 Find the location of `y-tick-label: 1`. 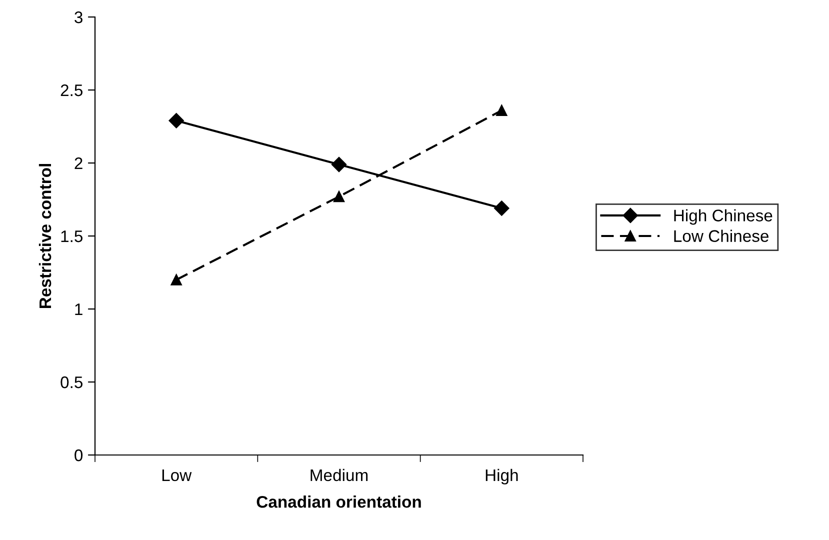

y-tick-label: 1 is located at coordinates (78, 310).